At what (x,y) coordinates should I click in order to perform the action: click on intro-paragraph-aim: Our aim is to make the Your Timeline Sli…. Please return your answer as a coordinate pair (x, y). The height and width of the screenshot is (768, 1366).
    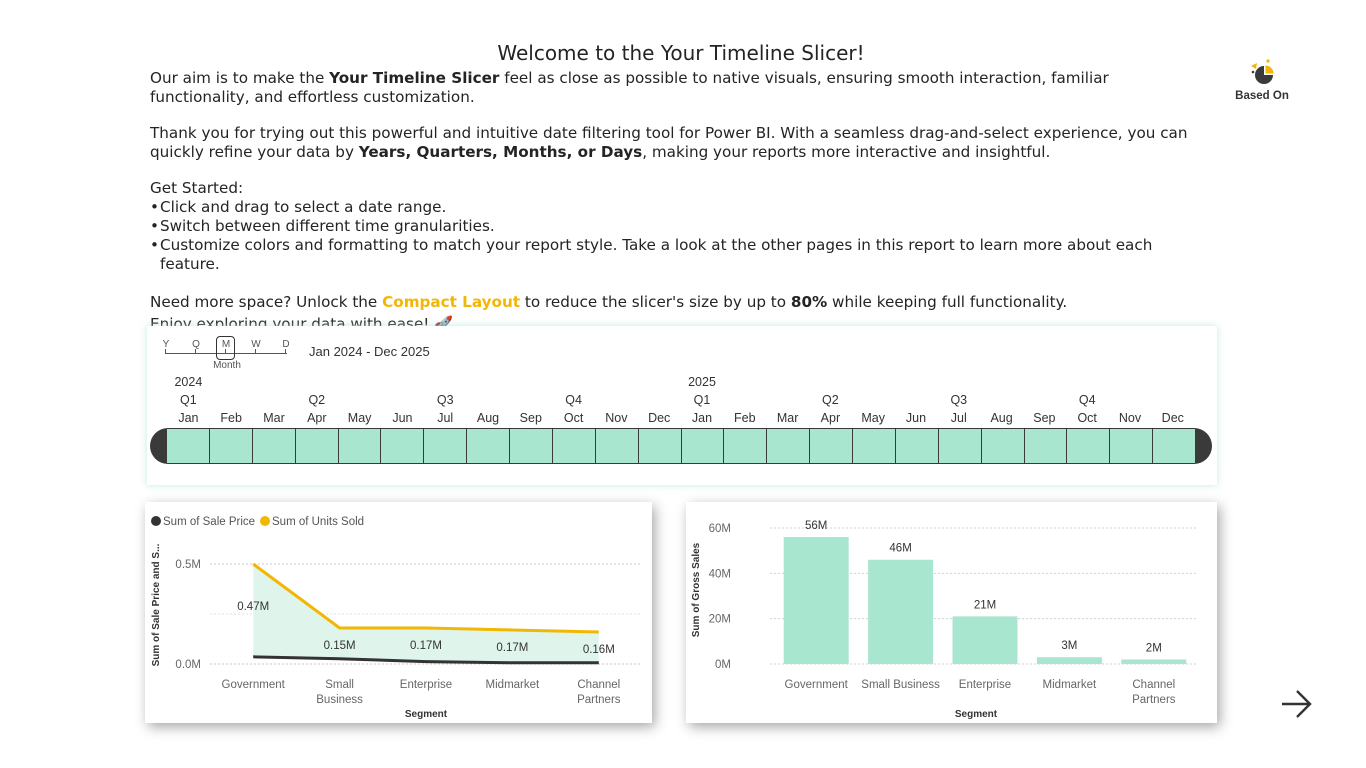
    Looking at the image, I should click on (680, 88).